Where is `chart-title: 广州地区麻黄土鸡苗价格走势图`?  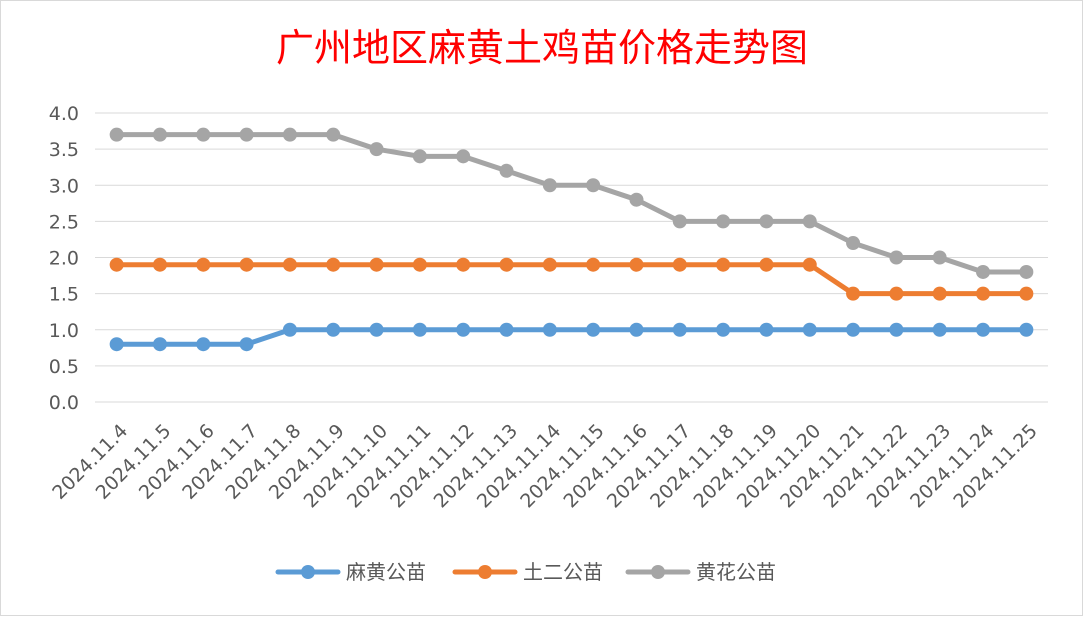
chart-title: 广州地区麻黄土鸡苗价格走势图 is located at coordinates (542, 48).